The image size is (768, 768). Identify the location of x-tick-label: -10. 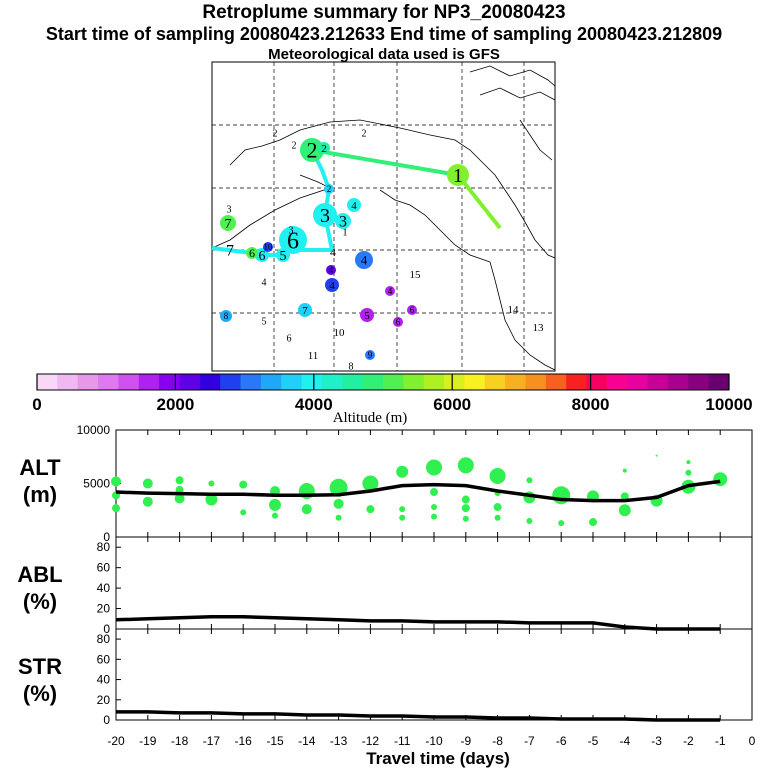
(434, 741).